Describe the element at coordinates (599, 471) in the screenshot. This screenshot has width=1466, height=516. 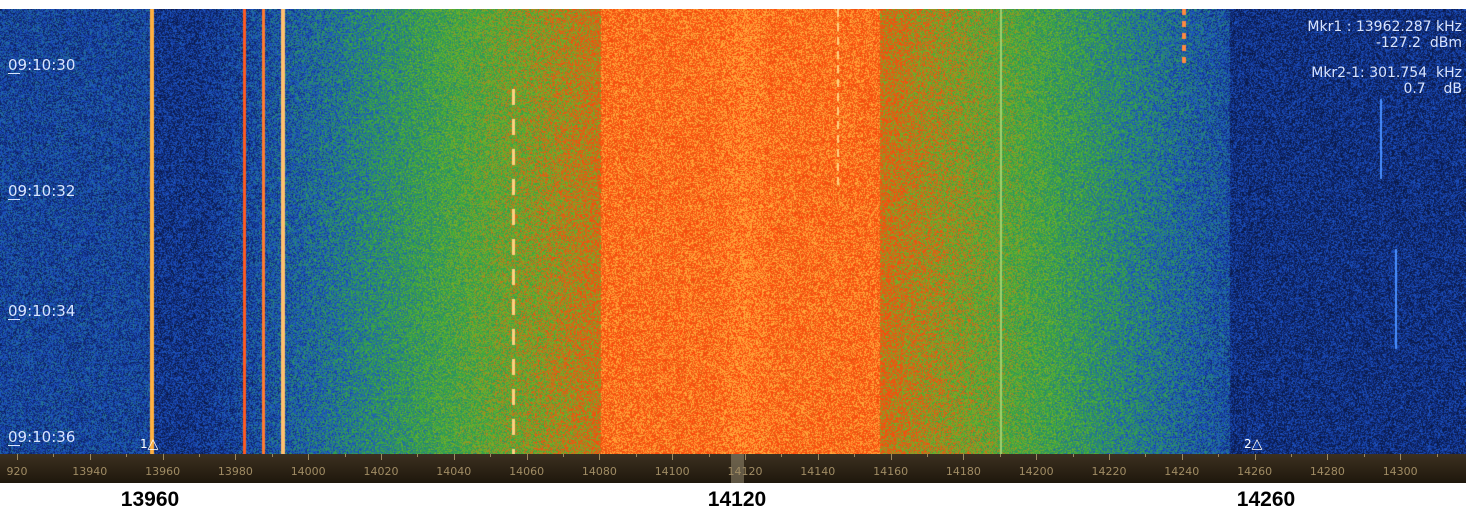
I see `axis-tick-label: 14080` at that location.